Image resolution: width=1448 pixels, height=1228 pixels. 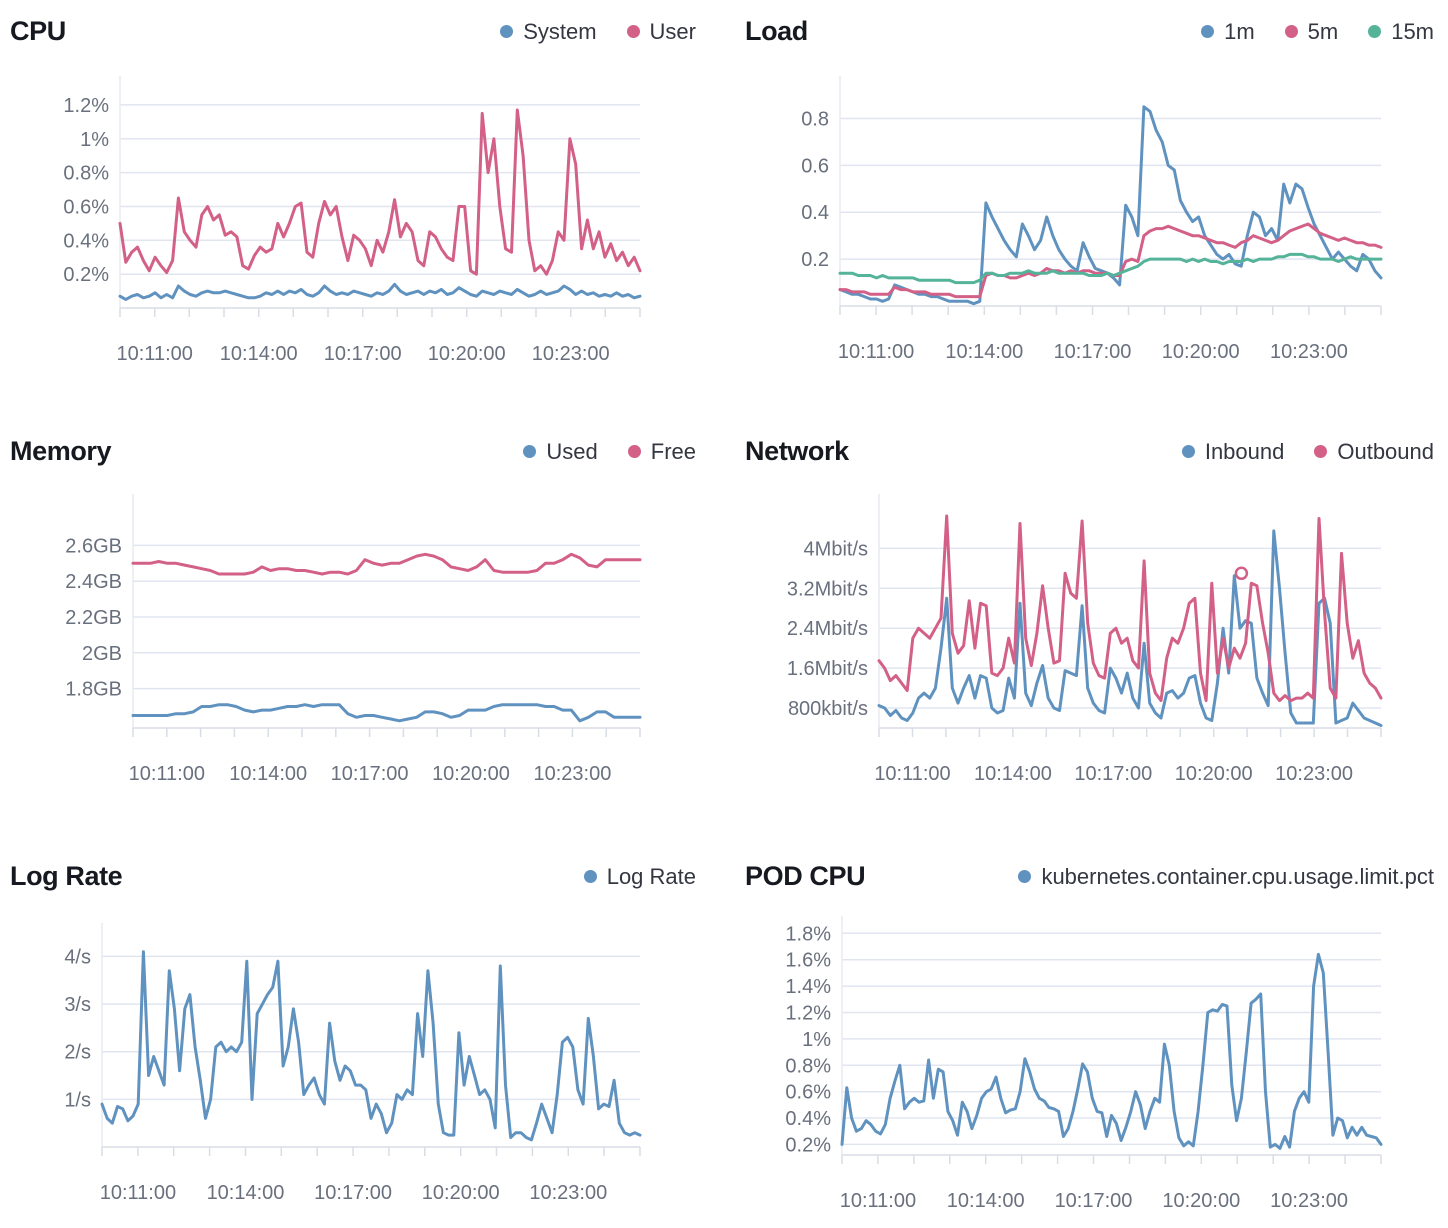 What do you see at coordinates (93, 546) in the screenshot?
I see `y-tick-label: 2.6GB` at bounding box center [93, 546].